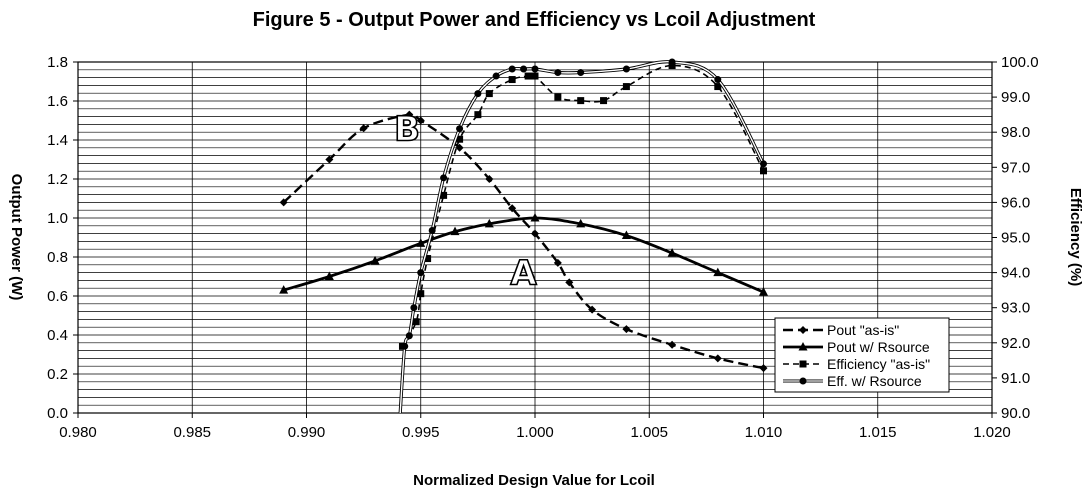 Image resolution: width=1087 pixels, height=496 pixels. What do you see at coordinates (534, 480) in the screenshot?
I see `x-axis-label: Normalized Design Value for Lcoil` at bounding box center [534, 480].